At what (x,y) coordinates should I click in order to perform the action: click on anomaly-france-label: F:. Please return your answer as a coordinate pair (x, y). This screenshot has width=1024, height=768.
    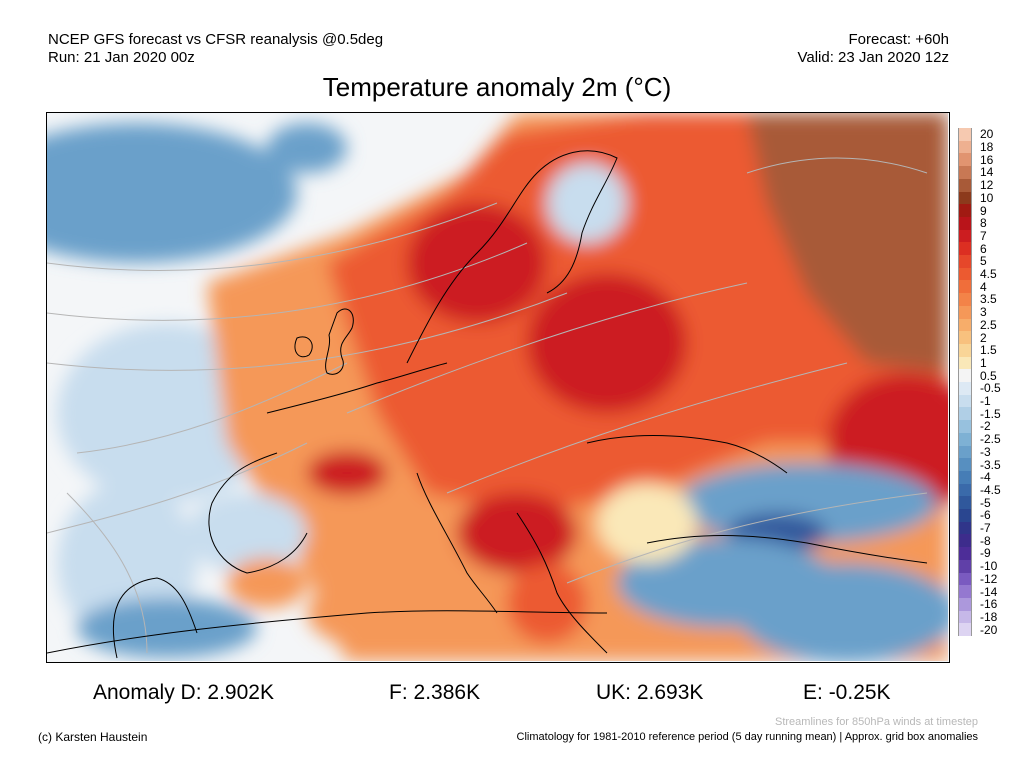
    Looking at the image, I should click on (398, 692).